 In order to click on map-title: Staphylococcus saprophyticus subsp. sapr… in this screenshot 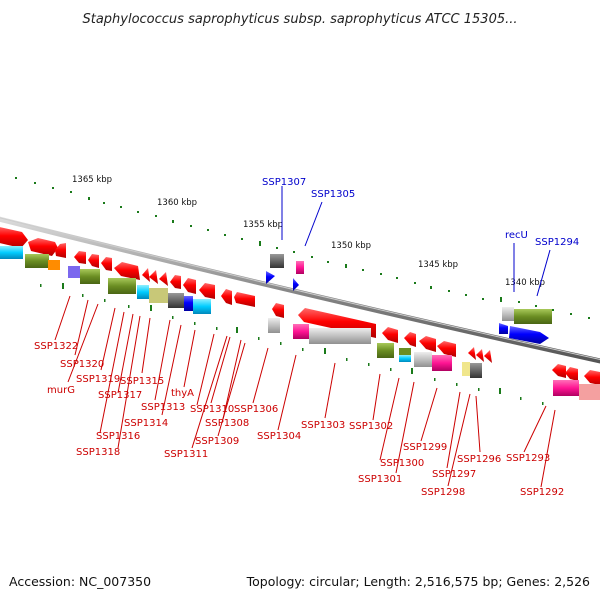, I will do `click(299, 19)`.